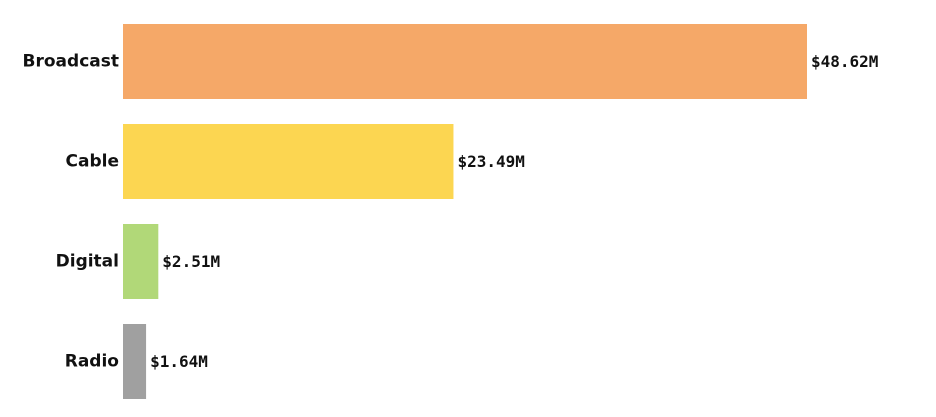 Image resolution: width=936 pixels, height=417 pixels. What do you see at coordinates (288, 161) in the screenshot?
I see `bar-cable` at bounding box center [288, 161].